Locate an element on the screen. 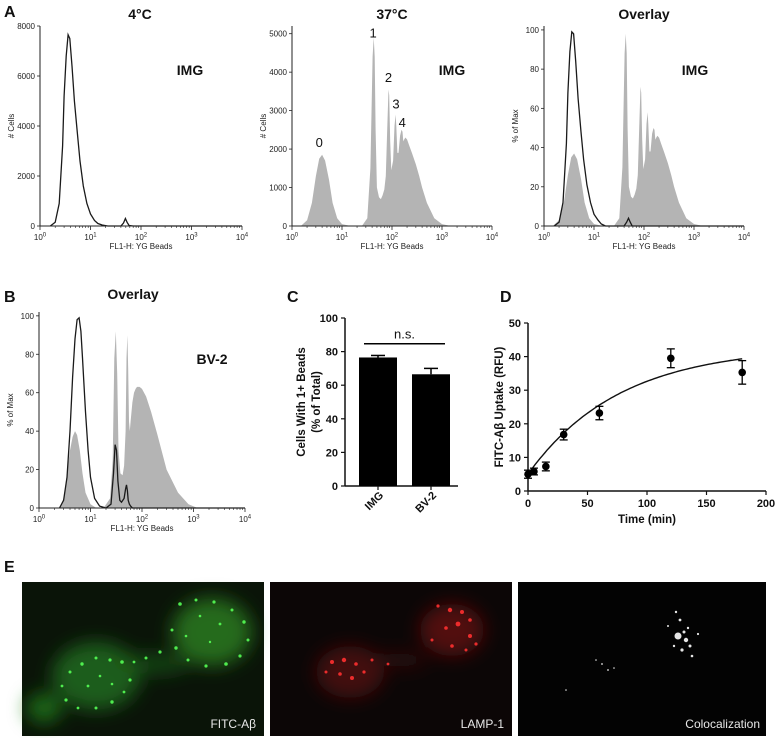 This screenshot has width=778, height=738. peak-label: 0 is located at coordinates (319, 142).